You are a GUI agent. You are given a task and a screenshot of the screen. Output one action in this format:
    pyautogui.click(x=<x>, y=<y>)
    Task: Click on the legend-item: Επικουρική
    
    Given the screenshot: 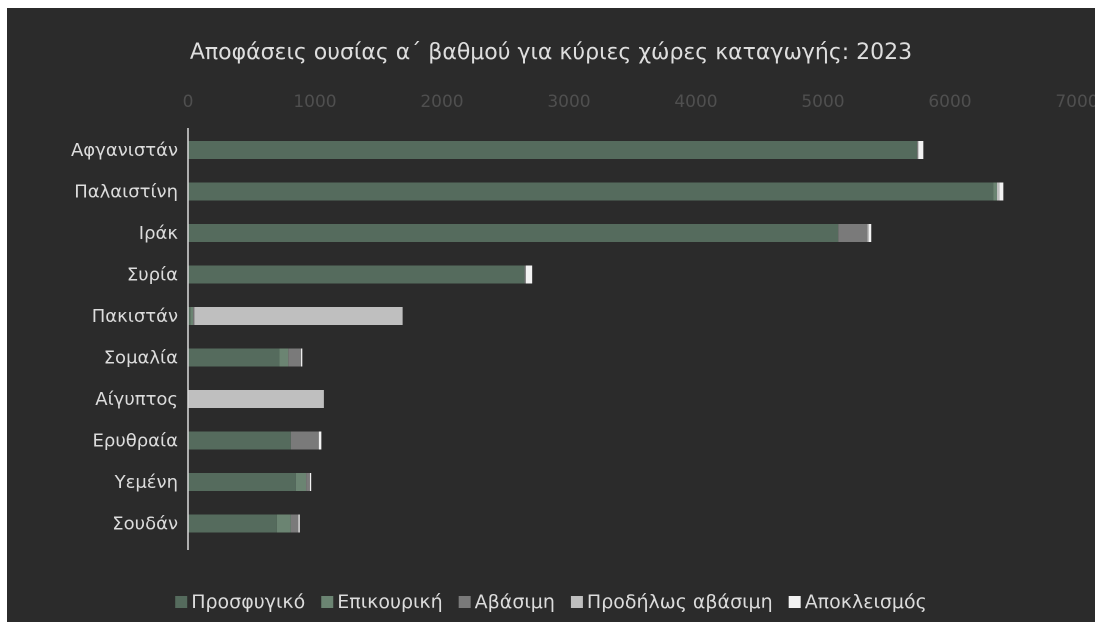 What is the action you would take?
    pyautogui.click(x=382, y=602)
    